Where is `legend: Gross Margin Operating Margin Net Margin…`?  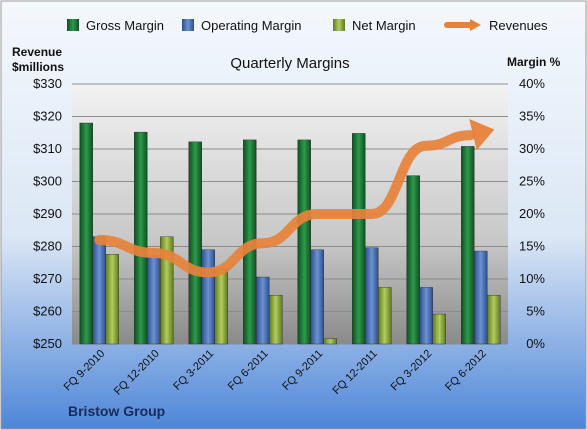 legend: Gross Margin Operating Margin Net Margin… is located at coordinates (307, 25).